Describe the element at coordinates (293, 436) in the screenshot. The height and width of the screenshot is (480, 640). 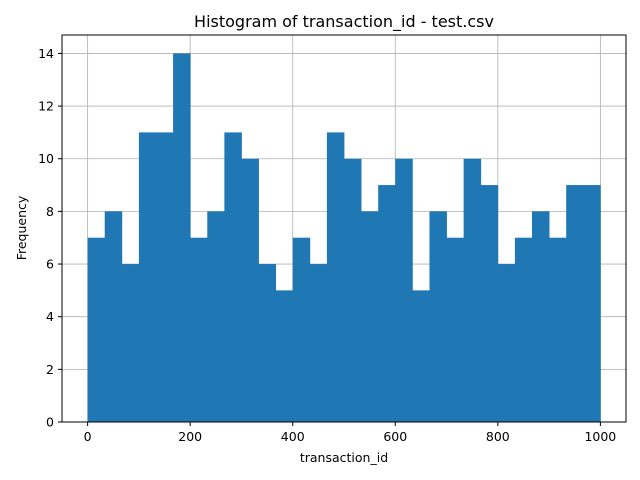
I see `x-tick-label-2: 400` at that location.